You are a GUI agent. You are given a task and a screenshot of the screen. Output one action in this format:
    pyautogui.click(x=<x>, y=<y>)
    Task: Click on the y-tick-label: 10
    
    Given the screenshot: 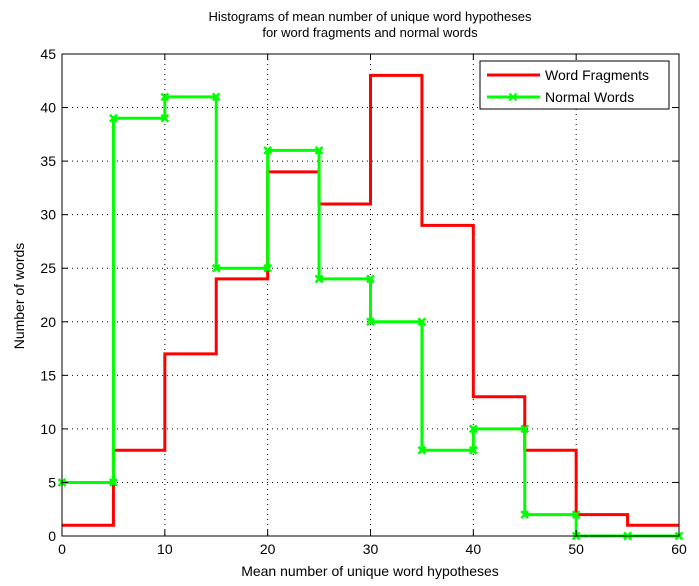 What is the action you would take?
    pyautogui.click(x=48, y=429)
    